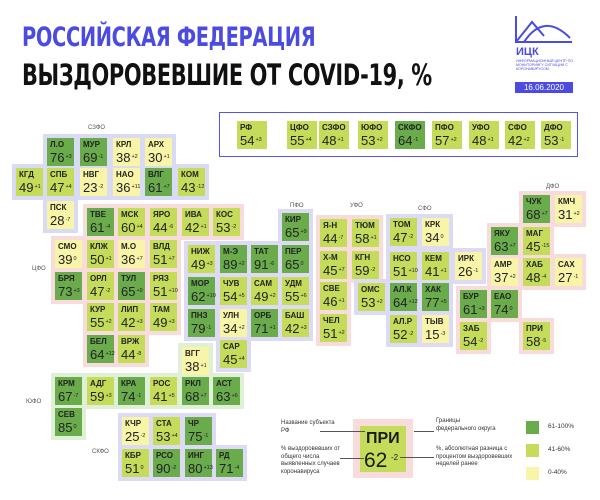 Image resolution: width=600 pixels, height=500 pixels. What do you see at coordinates (471, 328) in the screenshot?
I see `region-code: ЗАБ` at bounding box center [471, 328].